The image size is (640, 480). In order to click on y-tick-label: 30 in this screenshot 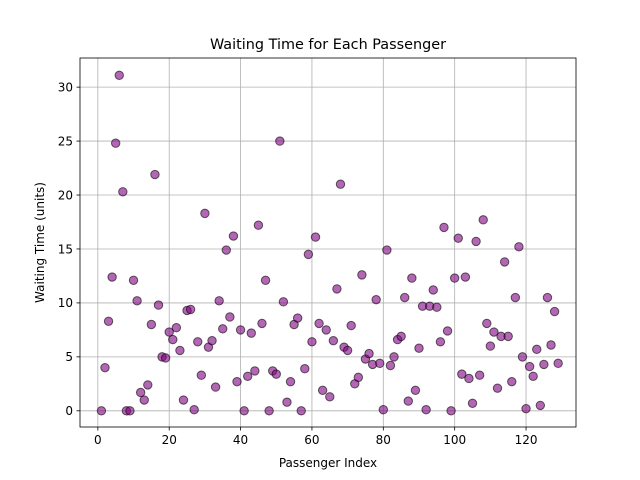, I will do `click(65, 87)`.